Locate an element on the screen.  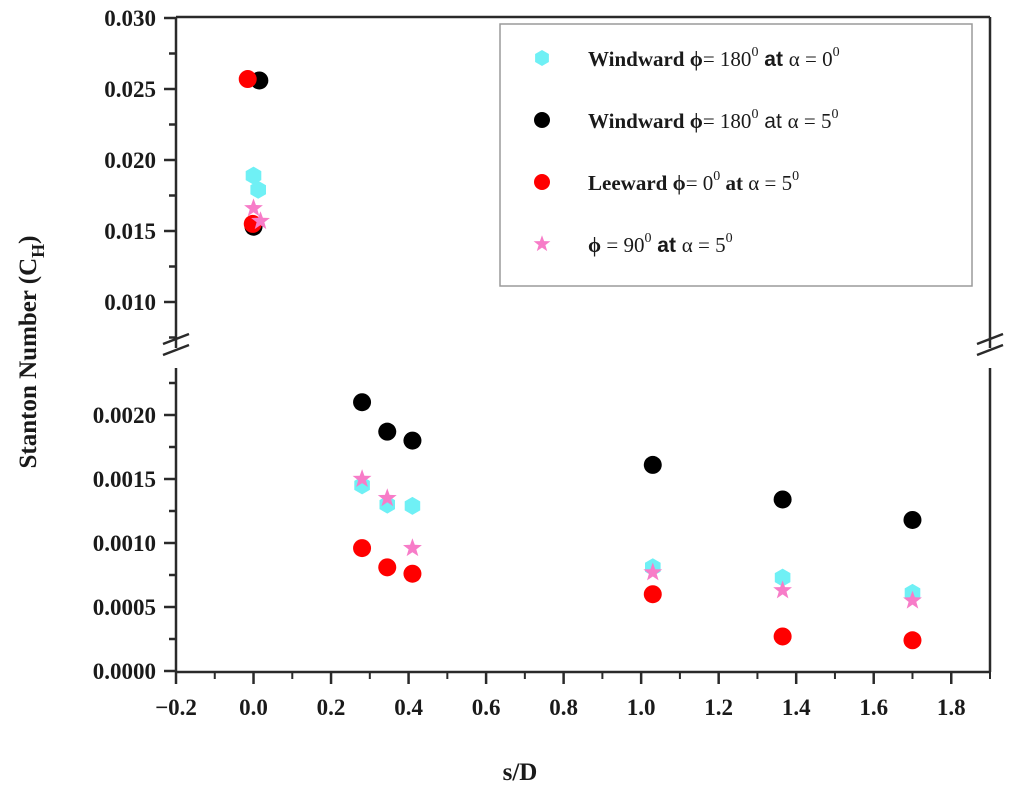
x-axis-ticks: −0.2 0.0 0.2 0.4 0.6 0.8 1.0 1.2 1.4 1.6 1.8 is located at coordinates (573, 696).